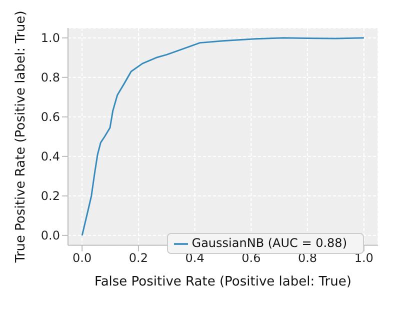  What do you see at coordinates (364, 257) in the screenshot?
I see `x-tick-label: 1.0` at bounding box center [364, 257].